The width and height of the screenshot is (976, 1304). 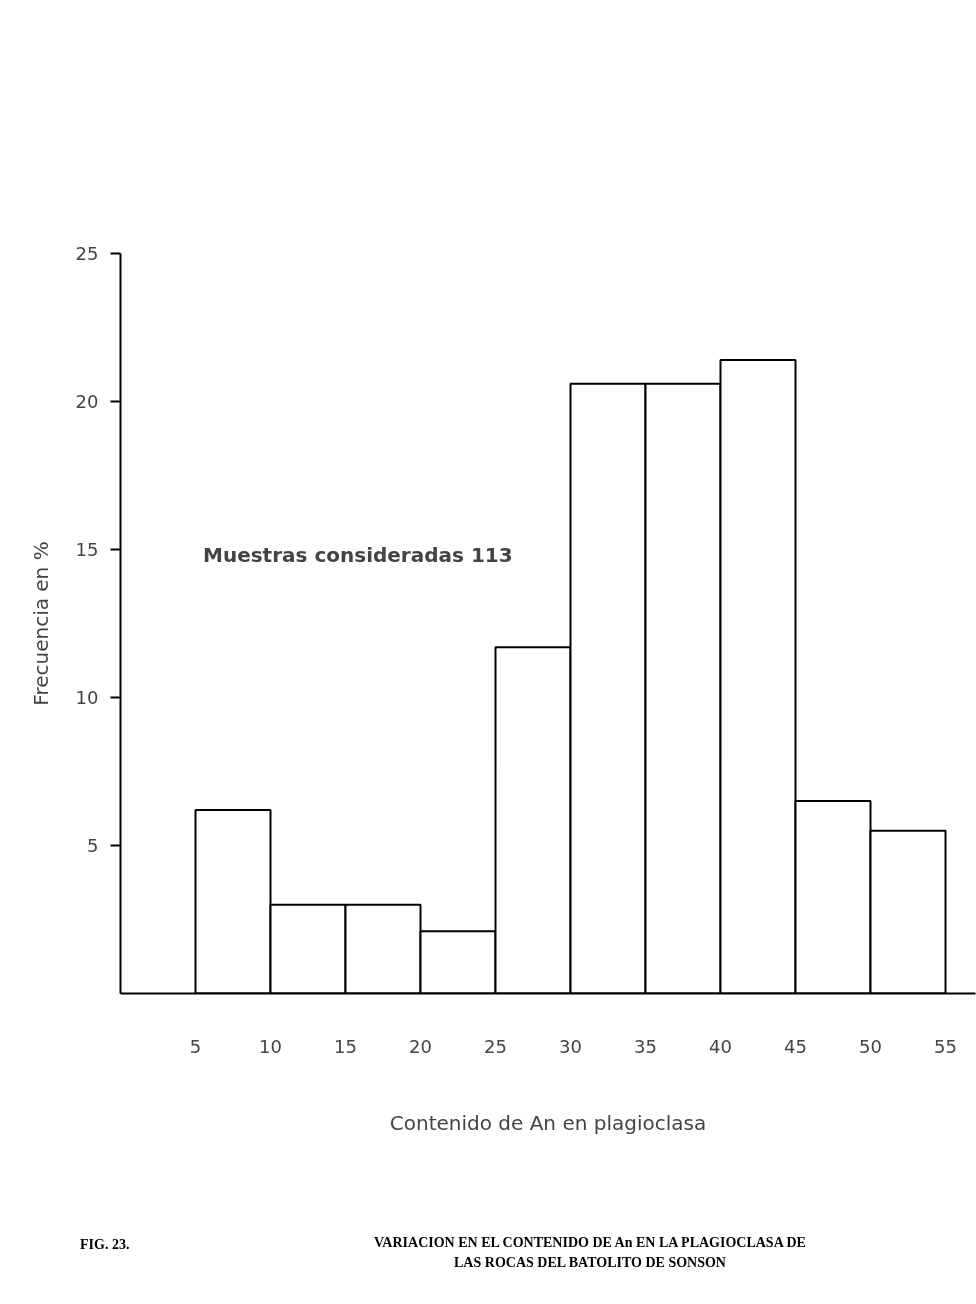 I want to click on y-tick-label: 20, so click(x=87, y=401).